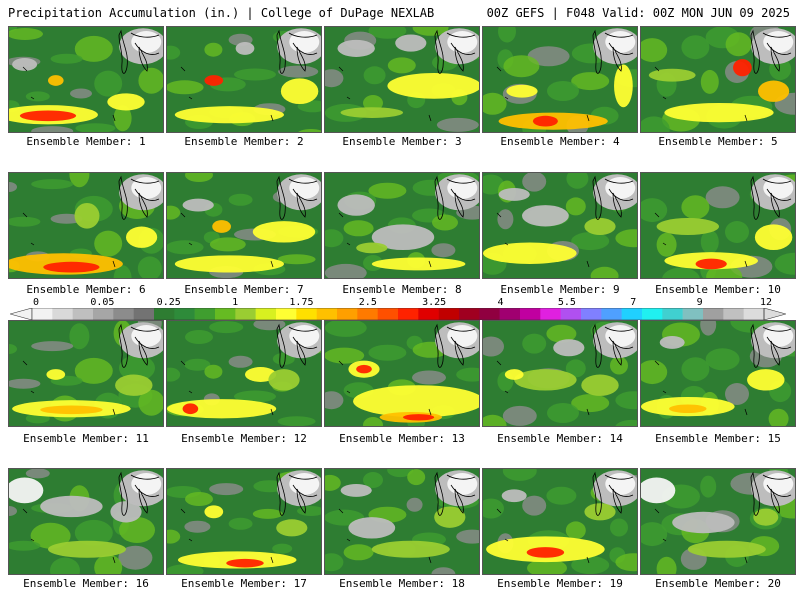 This screenshot has height=600, width=800. I want to click on ensemble-member-label: Ensemble Member: 16, so click(86, 583).